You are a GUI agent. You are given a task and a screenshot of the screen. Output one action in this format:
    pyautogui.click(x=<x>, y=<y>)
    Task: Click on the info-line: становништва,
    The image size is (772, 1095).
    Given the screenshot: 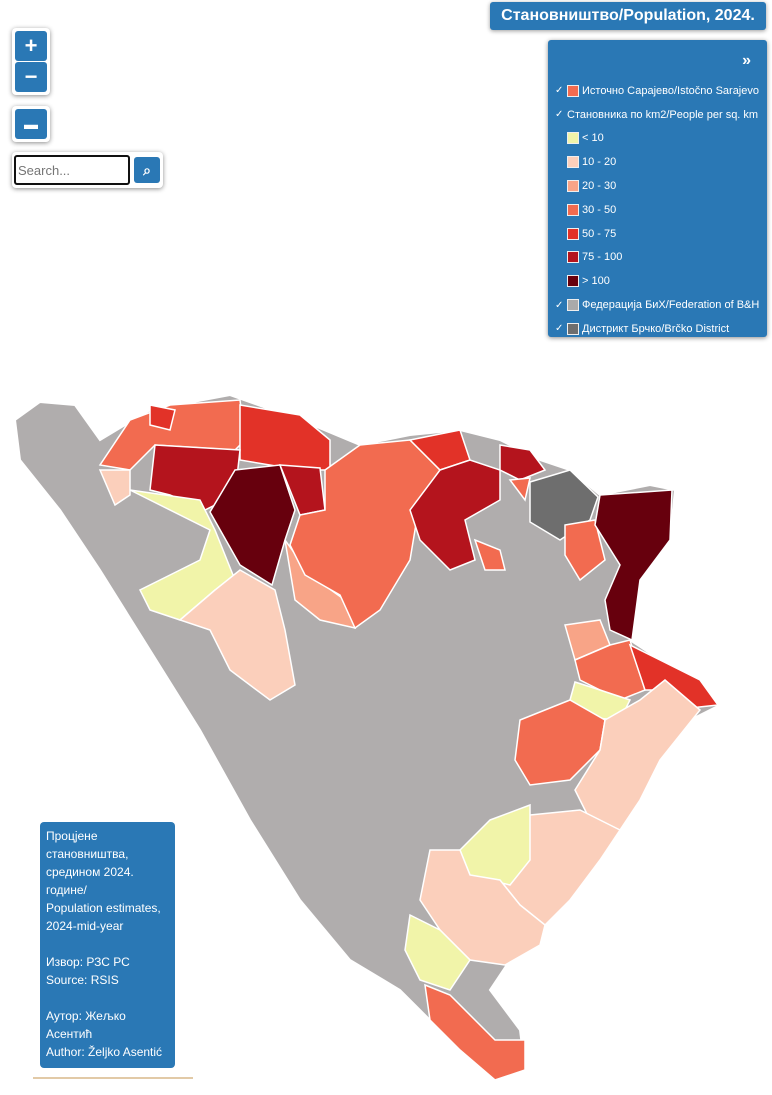 What is the action you would take?
    pyautogui.click(x=87, y=854)
    